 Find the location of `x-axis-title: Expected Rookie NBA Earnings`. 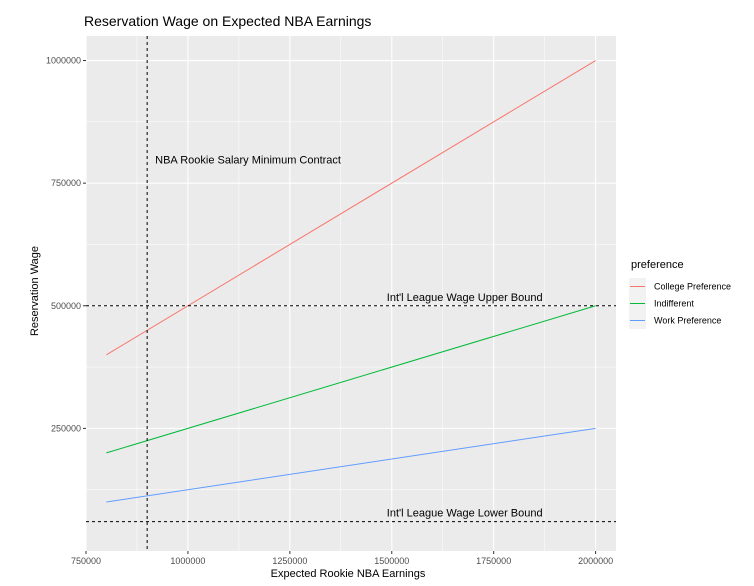

x-axis-title: Expected Rookie NBA Earnings is located at coordinates (348, 574).